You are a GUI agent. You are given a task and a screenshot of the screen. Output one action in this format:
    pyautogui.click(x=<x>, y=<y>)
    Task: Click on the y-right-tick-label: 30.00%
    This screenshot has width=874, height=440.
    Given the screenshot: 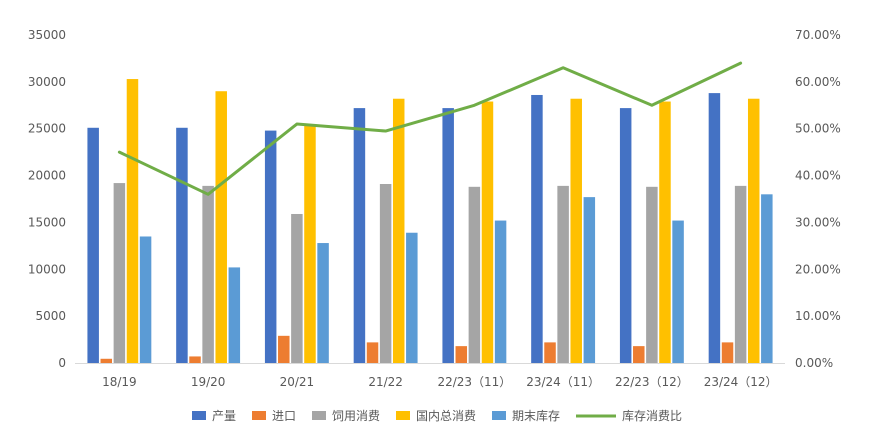 What is the action you would take?
    pyautogui.click(x=818, y=222)
    